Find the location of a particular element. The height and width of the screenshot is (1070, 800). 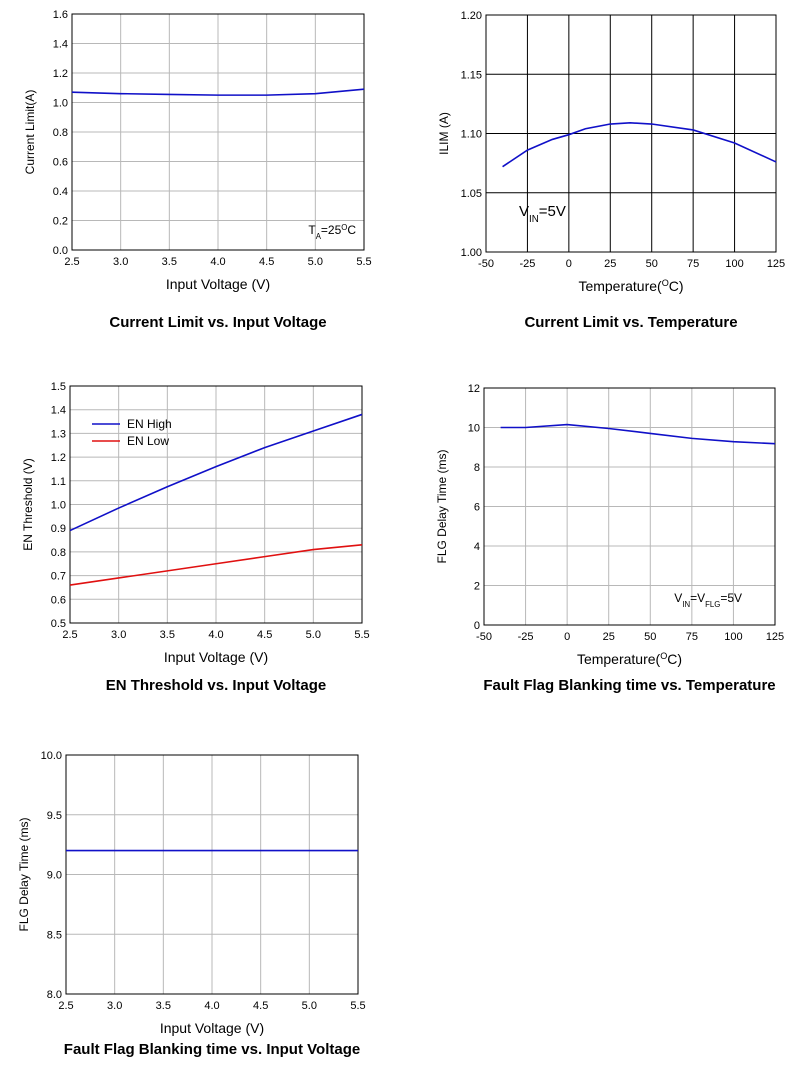

y-tick-label: 0.2 is located at coordinates (60, 222).